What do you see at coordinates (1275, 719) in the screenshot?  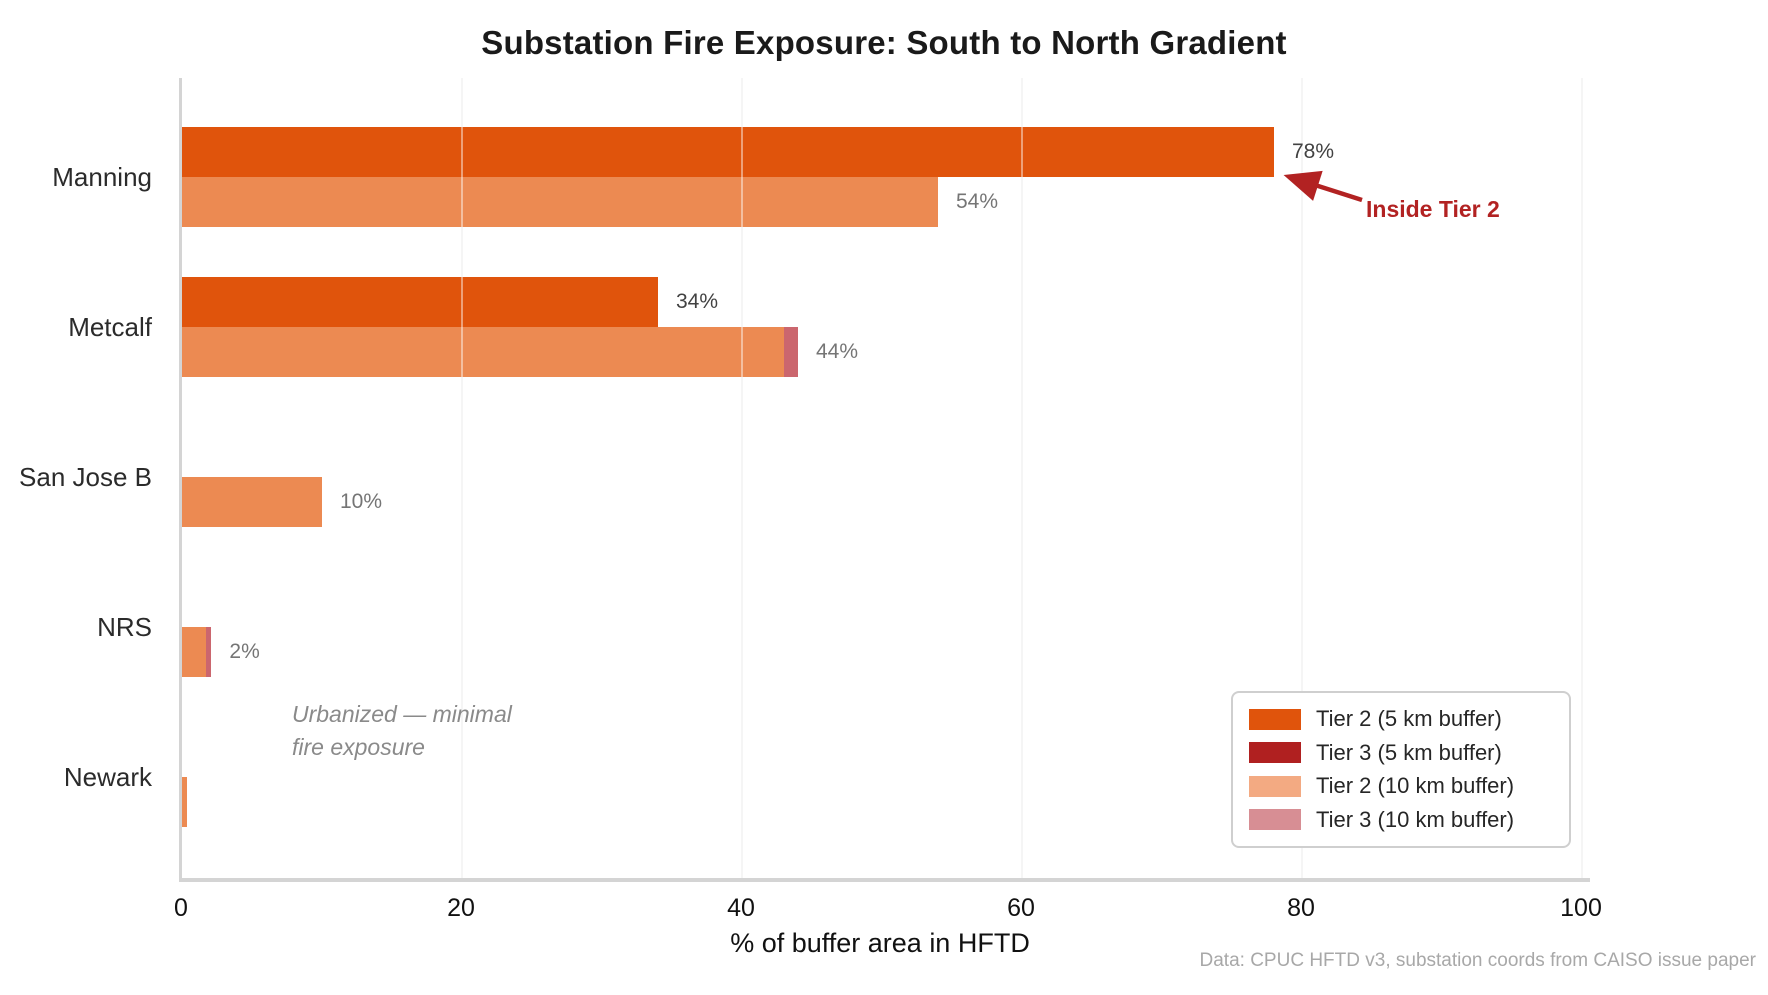 I see `legend-swatch-tier2-5km-icon` at bounding box center [1275, 719].